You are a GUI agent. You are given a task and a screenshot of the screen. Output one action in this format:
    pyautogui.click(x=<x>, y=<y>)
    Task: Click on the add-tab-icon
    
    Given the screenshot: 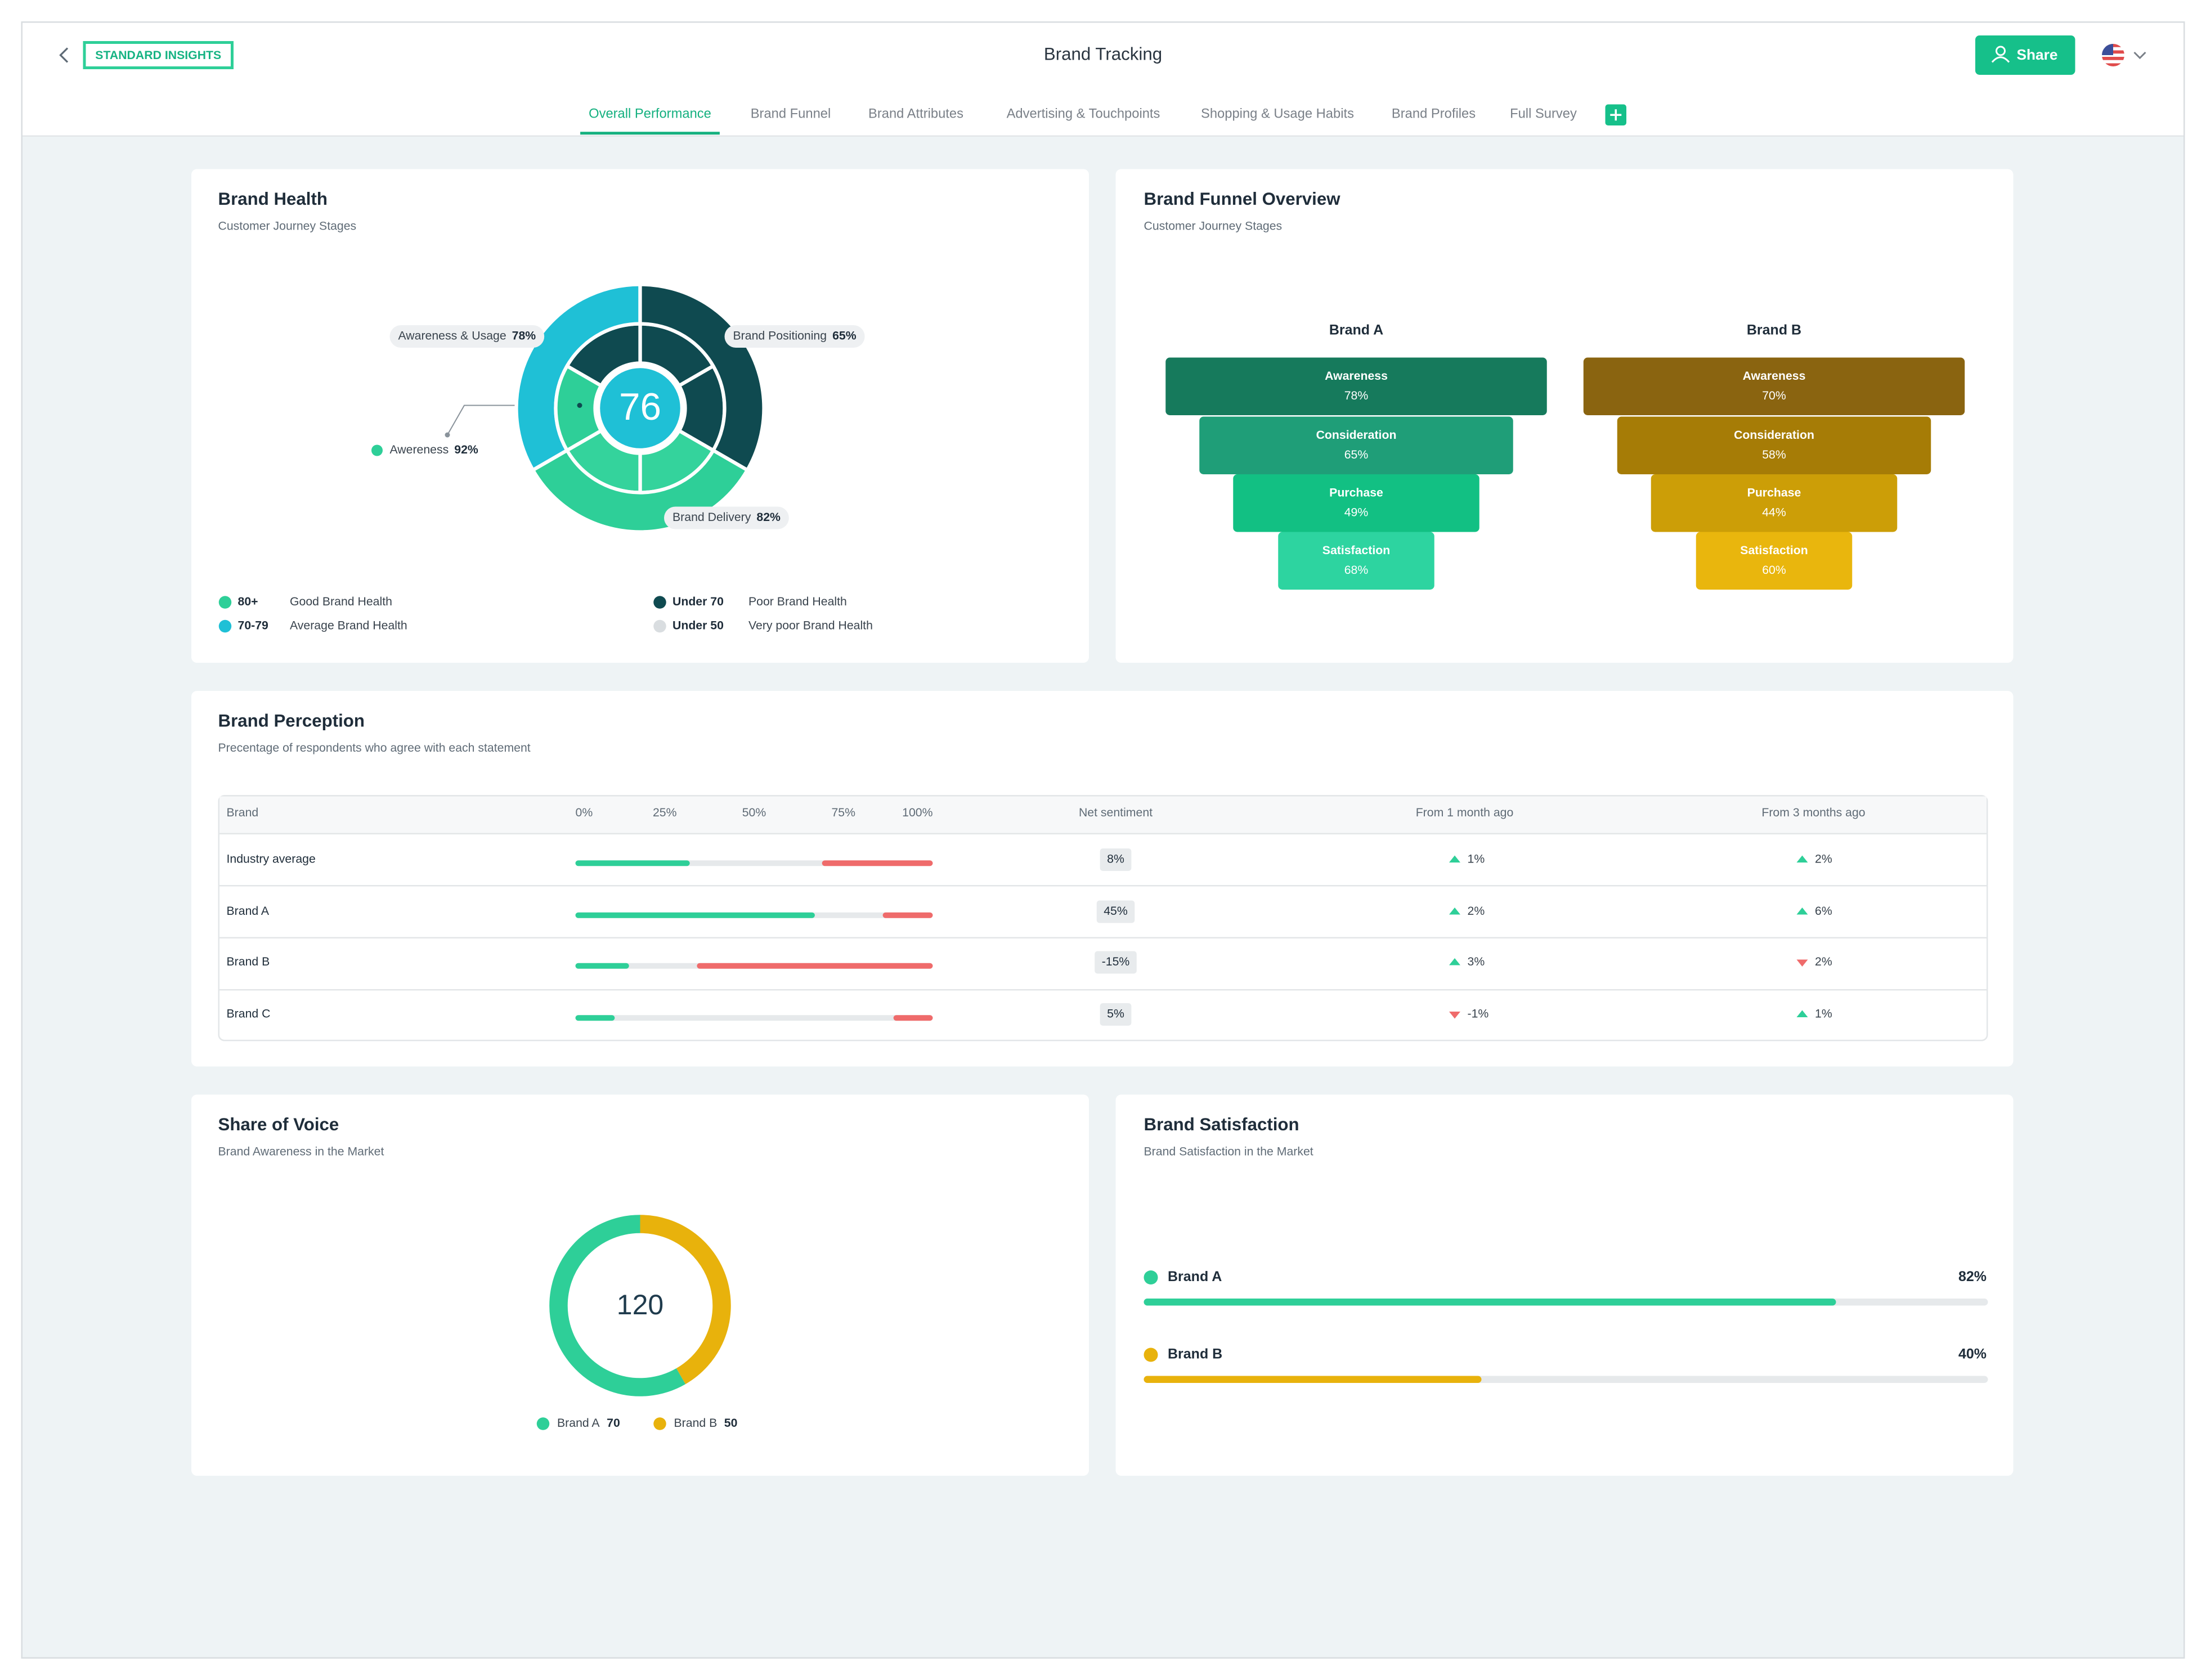 What is the action you would take?
    pyautogui.click(x=1616, y=115)
    